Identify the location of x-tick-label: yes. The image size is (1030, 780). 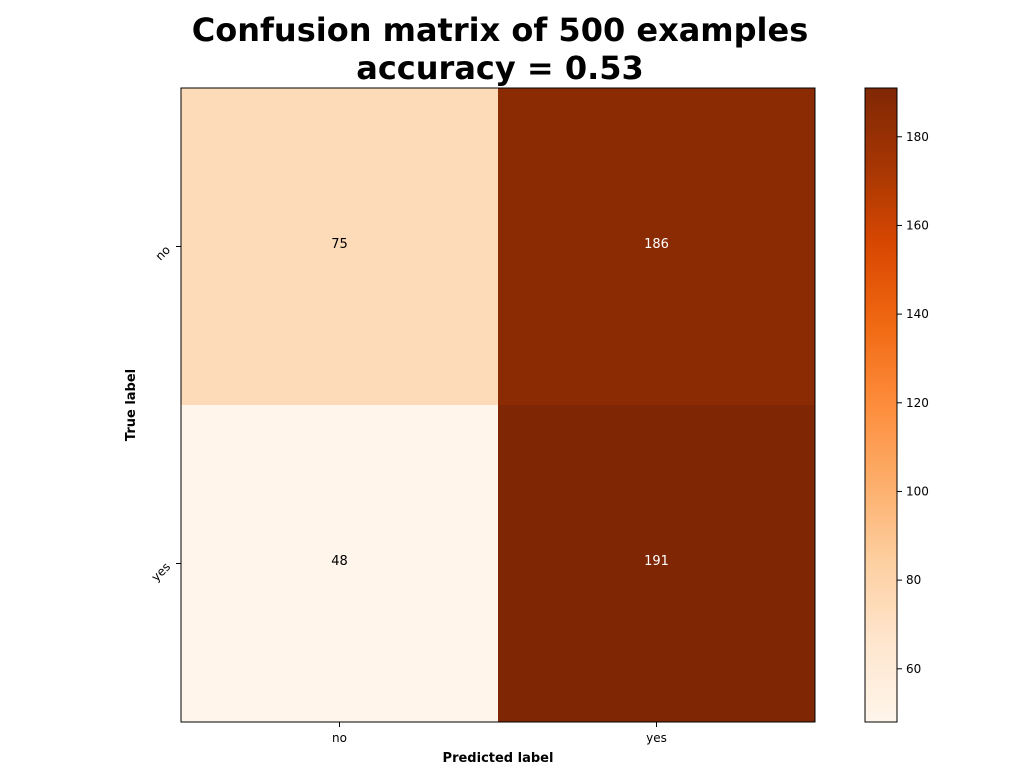
(656, 738).